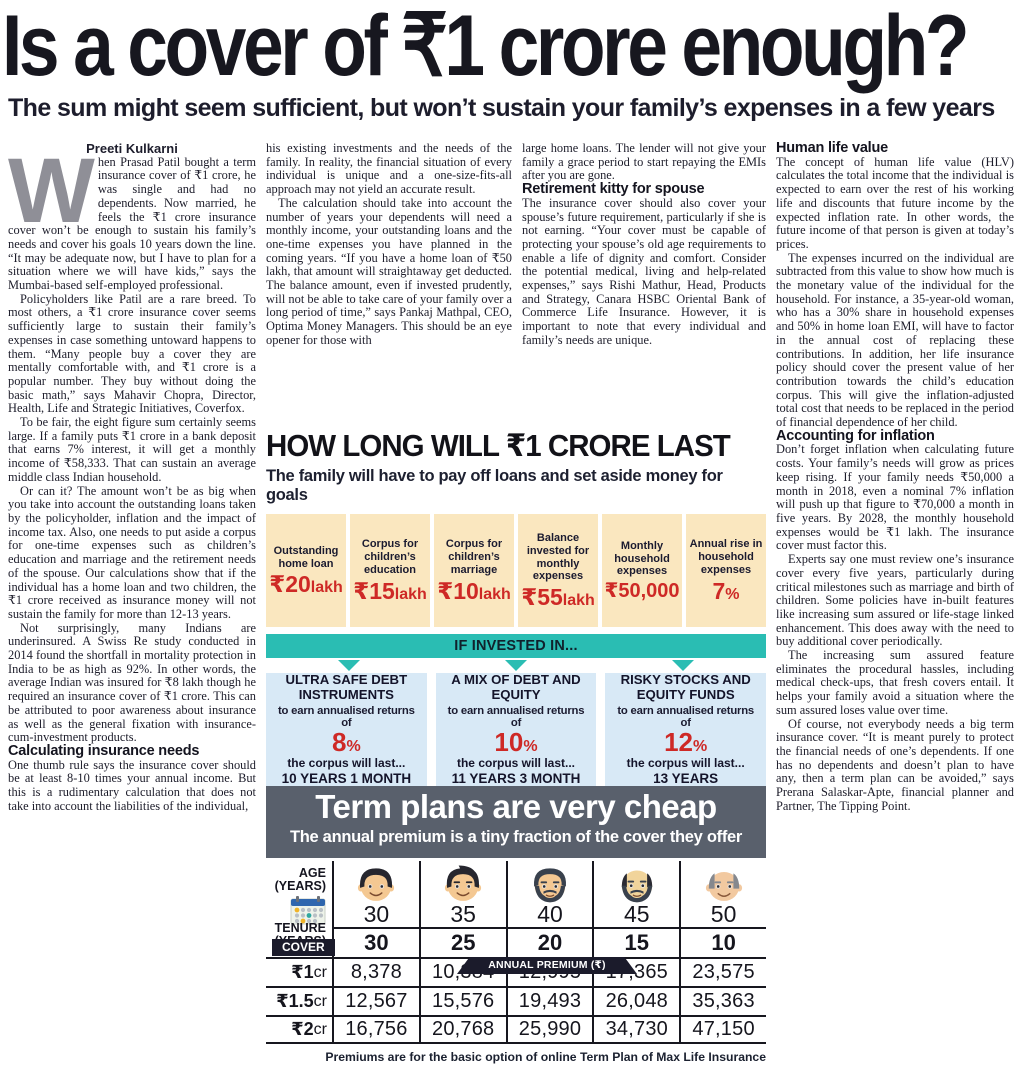  I want to click on section-heading: Retirement kitty for spouse, so click(613, 189).